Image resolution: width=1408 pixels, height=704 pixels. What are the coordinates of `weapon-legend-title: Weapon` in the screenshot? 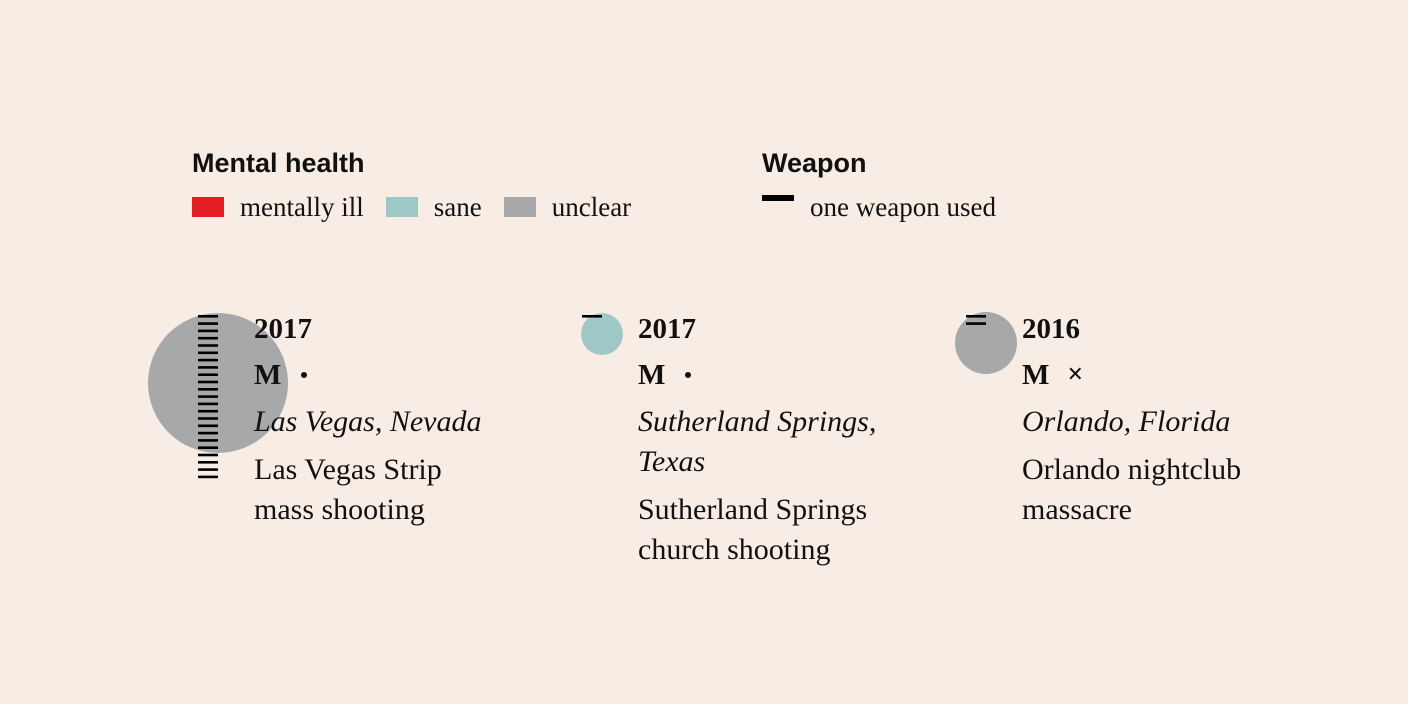 It's located at (814, 163).